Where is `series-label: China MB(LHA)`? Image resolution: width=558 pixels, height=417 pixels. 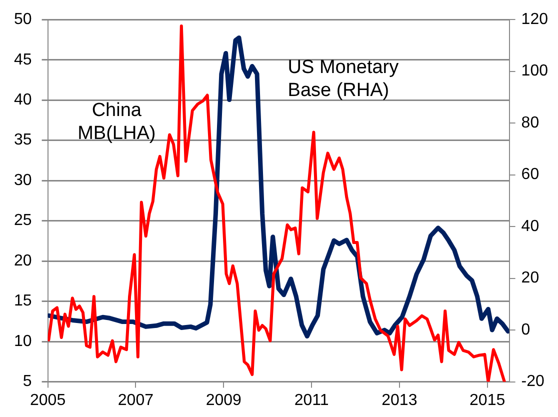 series-label: China MB(LHA) is located at coordinates (116, 122).